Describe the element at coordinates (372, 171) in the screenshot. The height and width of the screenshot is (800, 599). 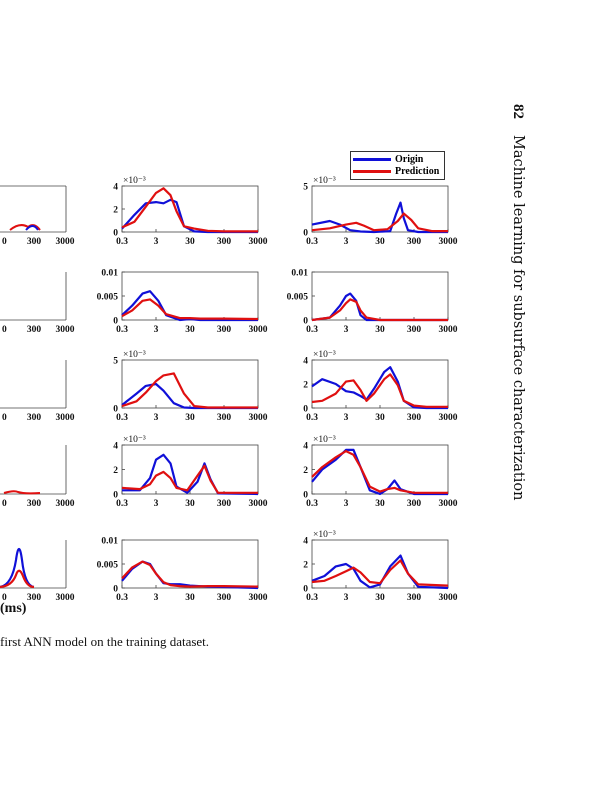
I see `legend-swatch-prediction` at that location.